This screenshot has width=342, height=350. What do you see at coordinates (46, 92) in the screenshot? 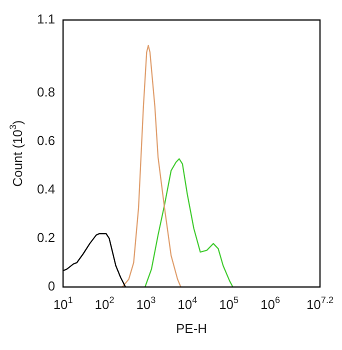
I see `y-tick-label: 0.8` at bounding box center [46, 92].